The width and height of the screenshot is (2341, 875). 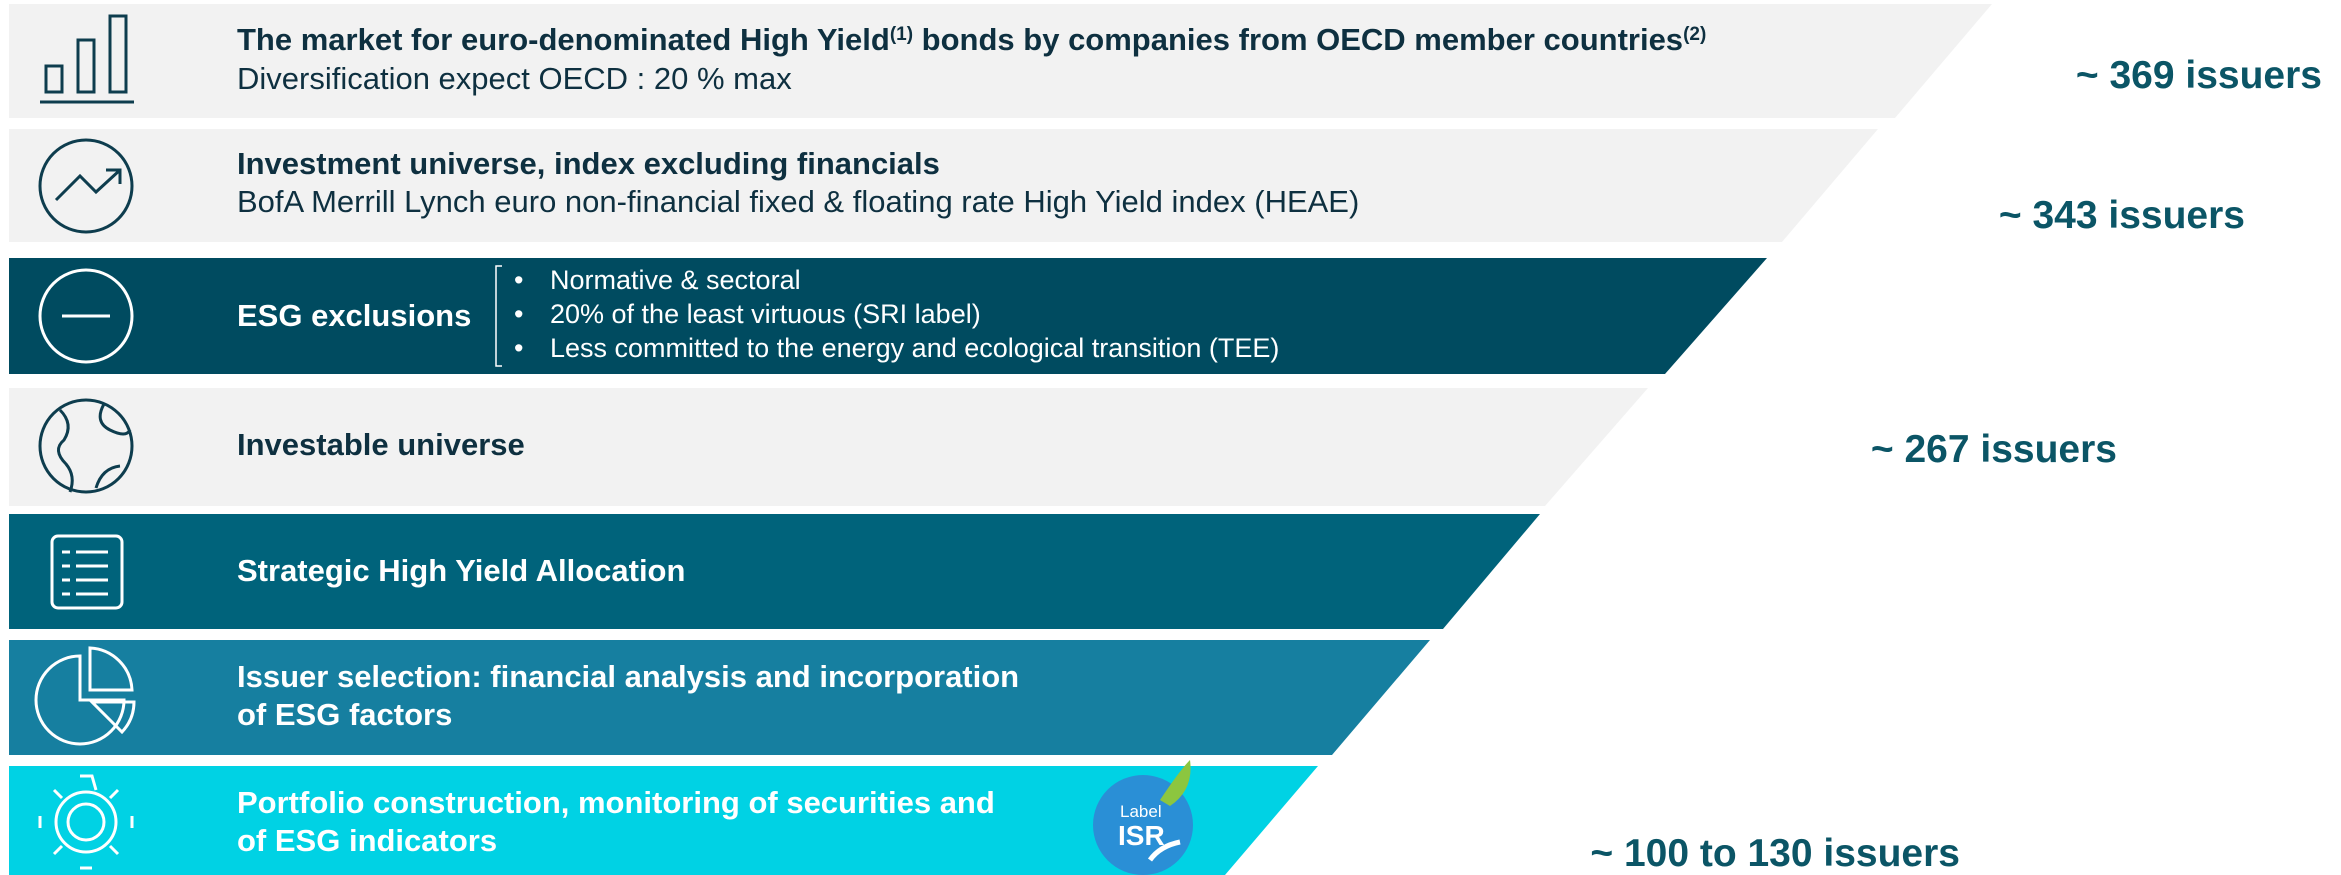 What do you see at coordinates (344, 714) in the screenshot?
I see `row-title: of ESG factors` at bounding box center [344, 714].